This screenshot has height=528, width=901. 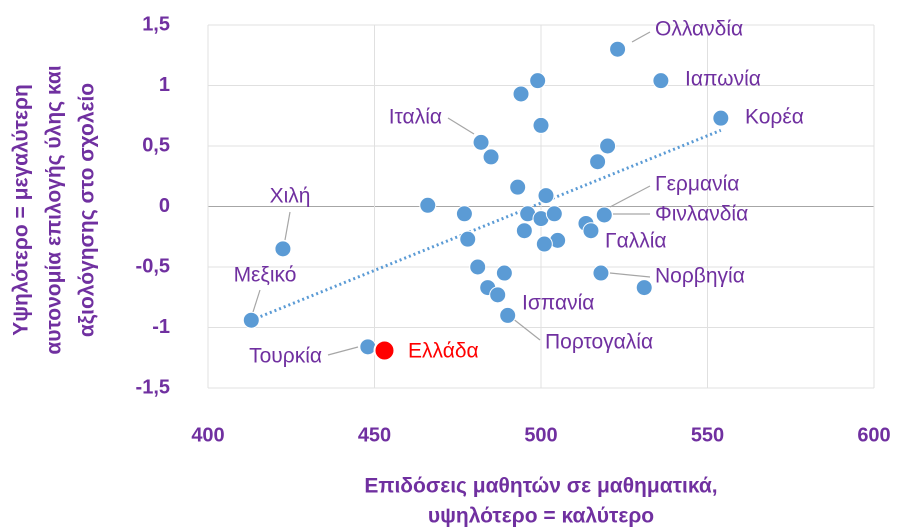 I want to click on point-label: Πορτογαλία, so click(x=599, y=342).